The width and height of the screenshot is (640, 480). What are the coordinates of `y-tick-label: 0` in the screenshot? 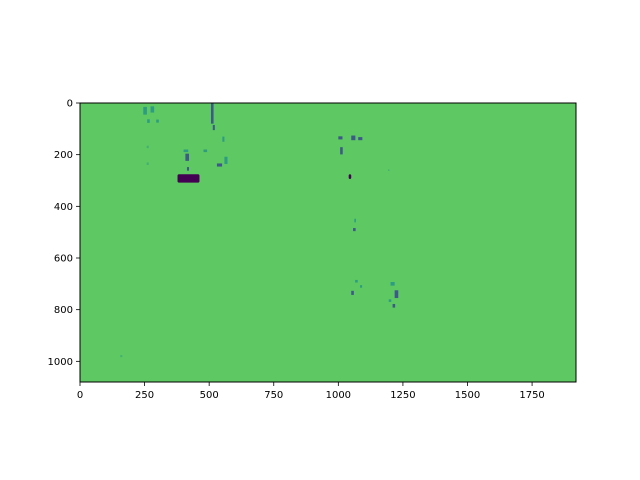 It's located at (70, 104).